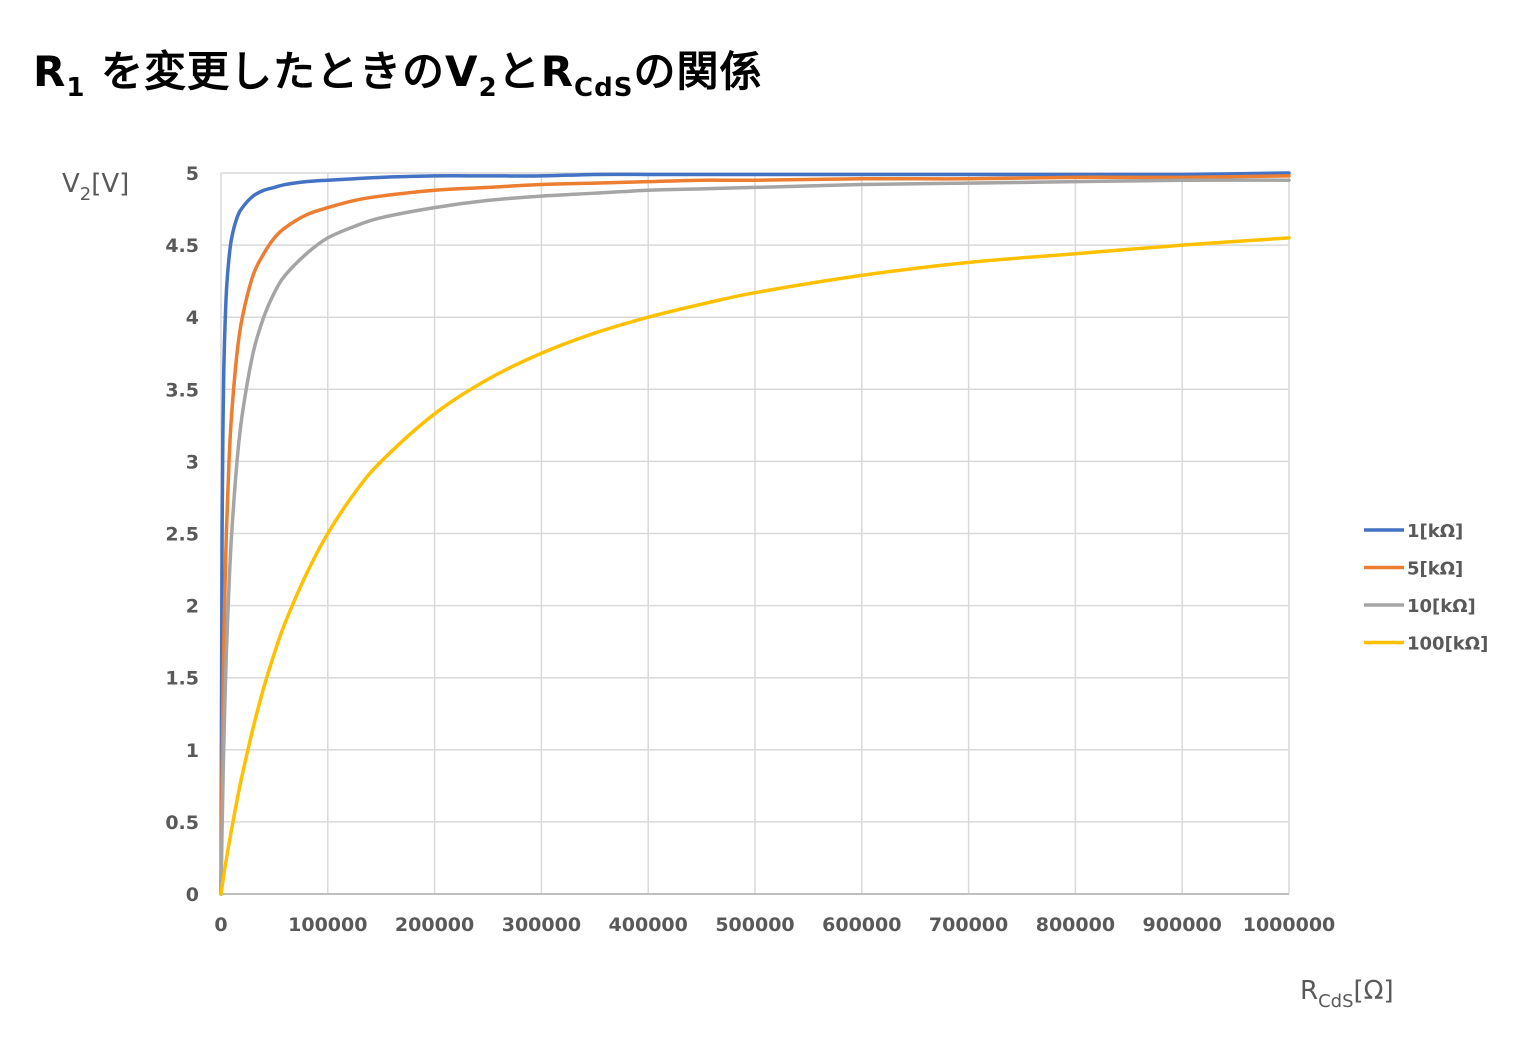  What do you see at coordinates (1075, 925) in the screenshot?
I see `x-tick-label: 800000` at bounding box center [1075, 925].